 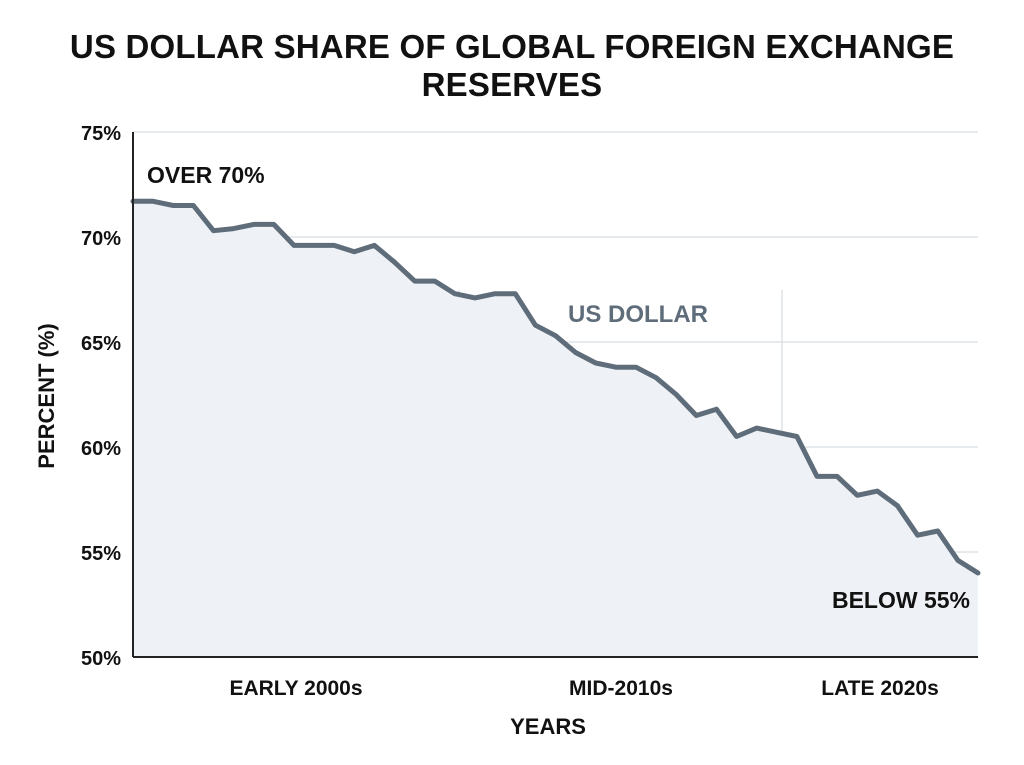 I want to click on x-tick-labels: EARLY 2000s MID-2010s LATE 2020s, so click(x=583, y=688).